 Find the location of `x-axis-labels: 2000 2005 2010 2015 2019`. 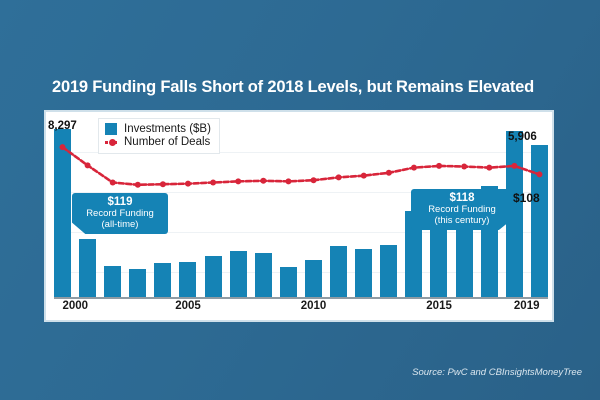

x-axis-labels: 2000 2005 2010 2015 2019 is located at coordinates (301, 309).